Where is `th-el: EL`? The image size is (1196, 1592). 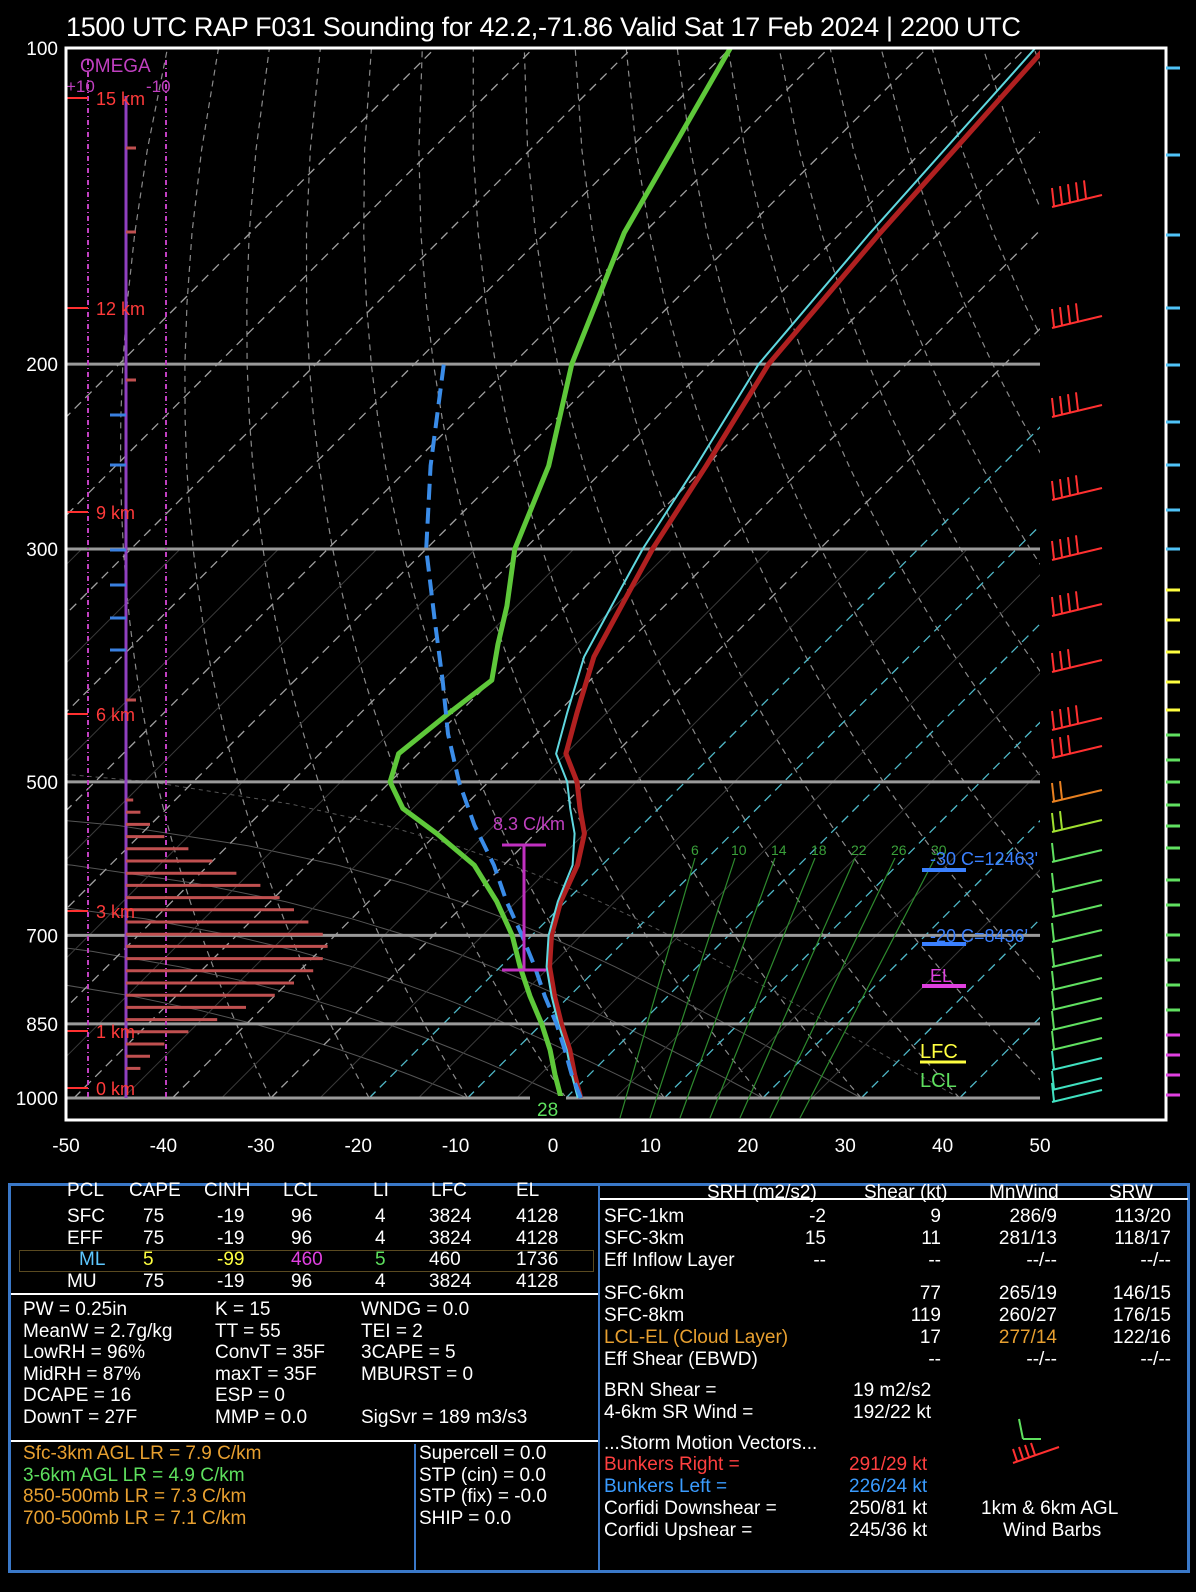
th-el: EL is located at coordinates (528, 1190).